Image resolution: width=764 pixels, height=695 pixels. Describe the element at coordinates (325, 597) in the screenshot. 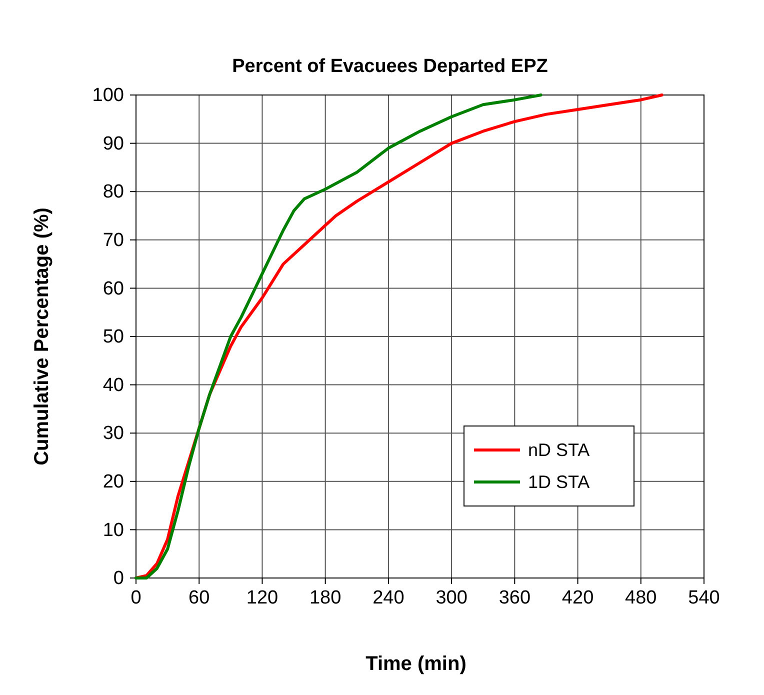

I see `x-tick-label: 180` at that location.